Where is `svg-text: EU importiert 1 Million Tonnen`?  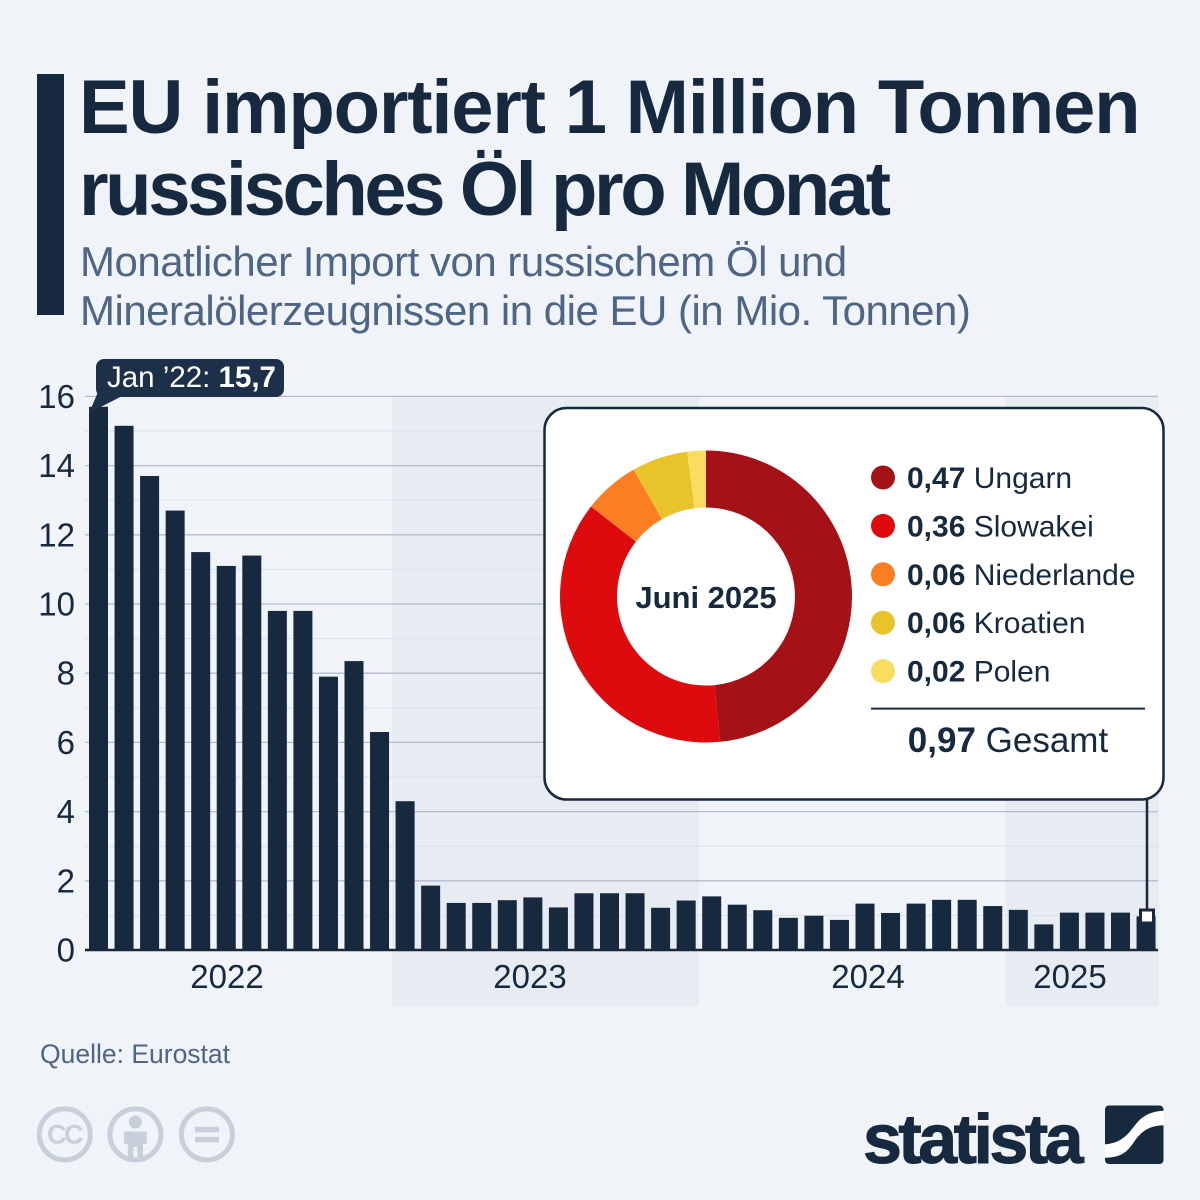 svg-text: EU importiert 1 Million Tonnen is located at coordinates (609, 107).